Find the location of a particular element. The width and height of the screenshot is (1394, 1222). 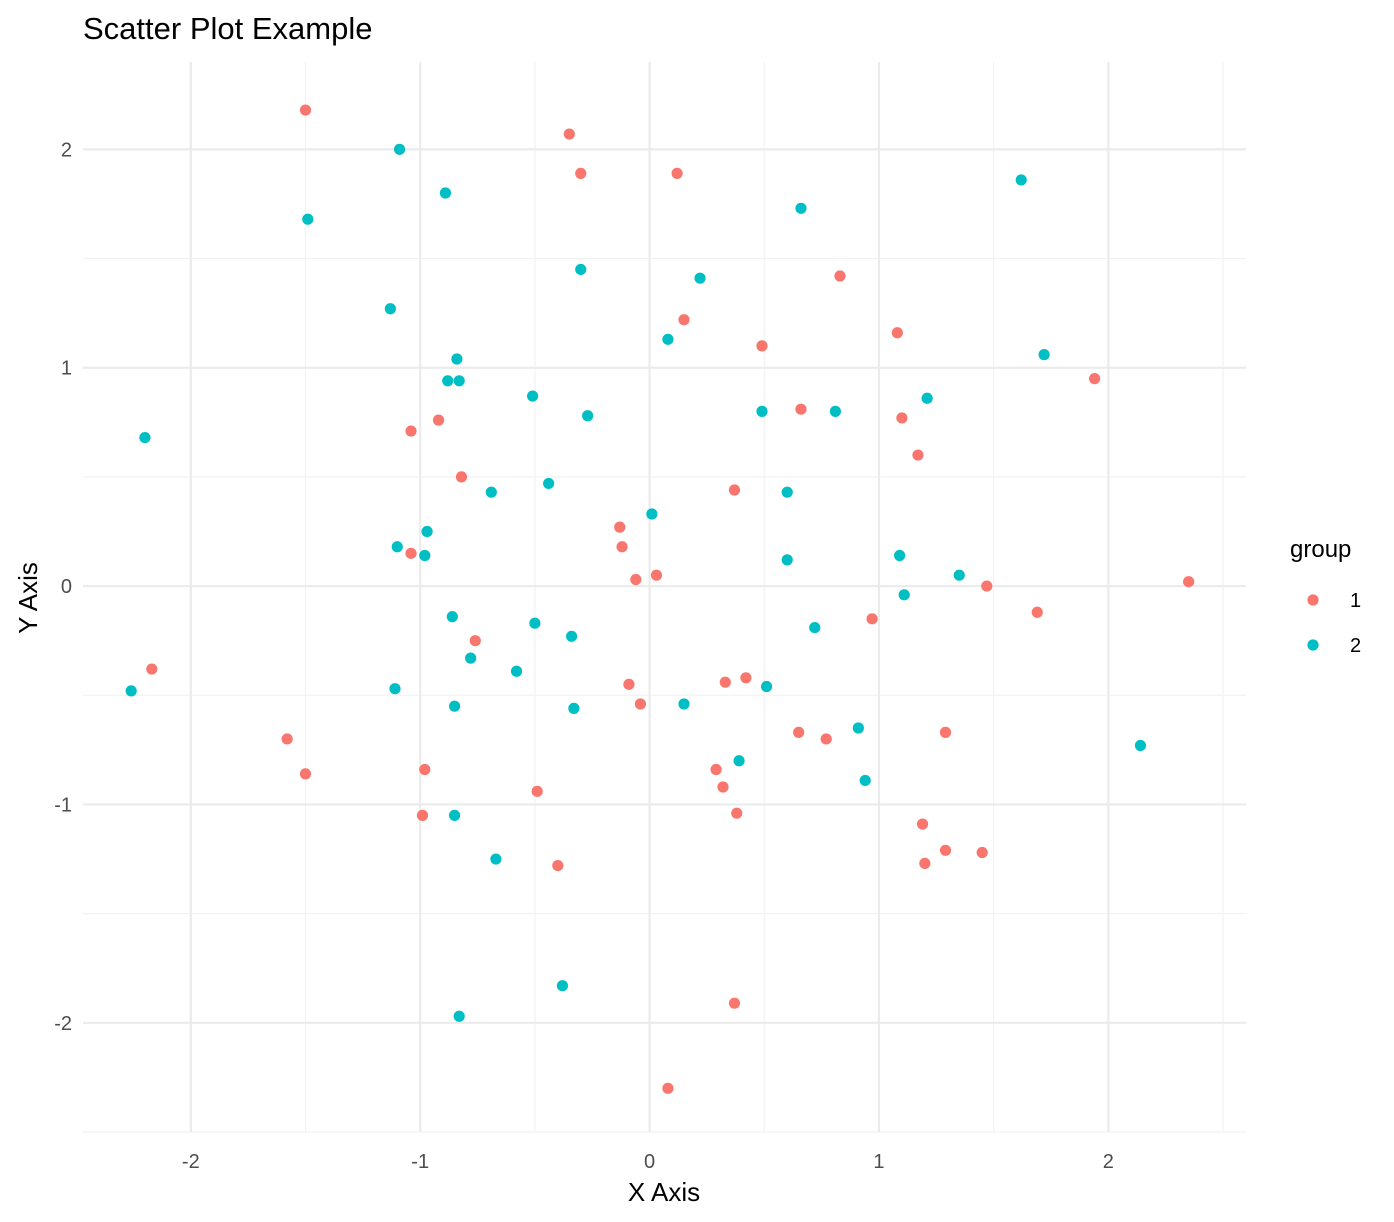

y-tick-label: -2 is located at coordinates (63, 1024).